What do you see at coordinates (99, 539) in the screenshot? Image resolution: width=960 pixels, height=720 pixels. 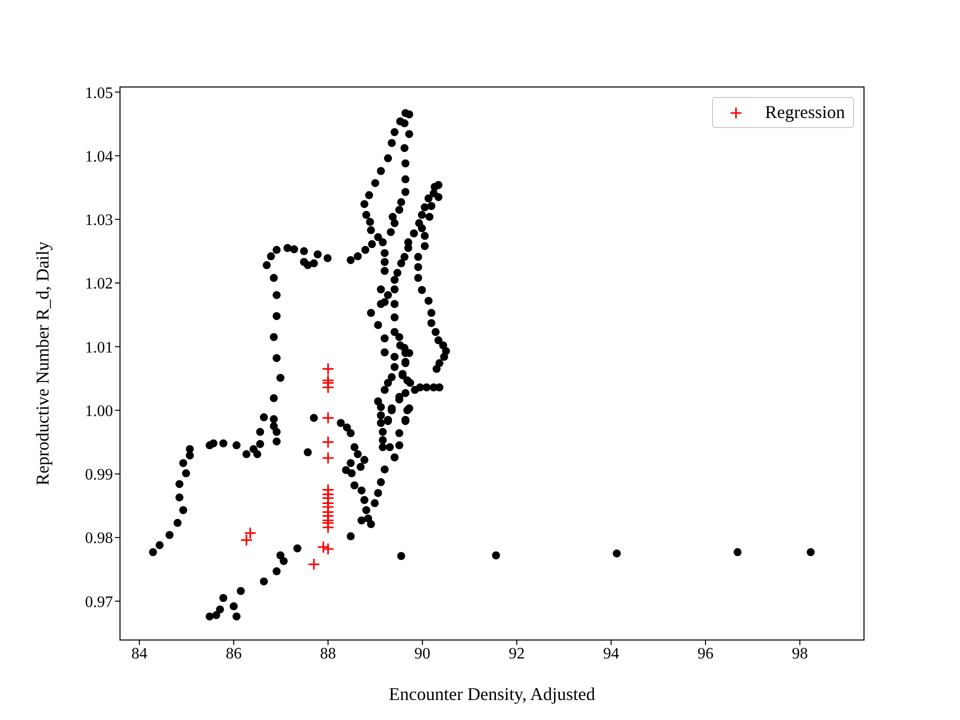 I see `y-tick-label: 0.98` at bounding box center [99, 539].